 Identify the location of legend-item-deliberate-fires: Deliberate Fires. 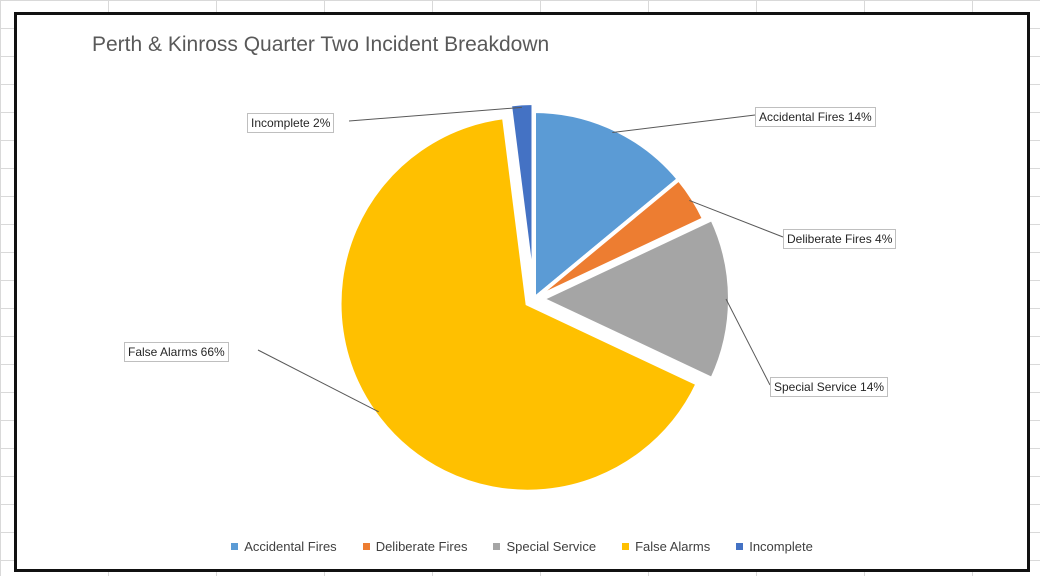
(415, 546).